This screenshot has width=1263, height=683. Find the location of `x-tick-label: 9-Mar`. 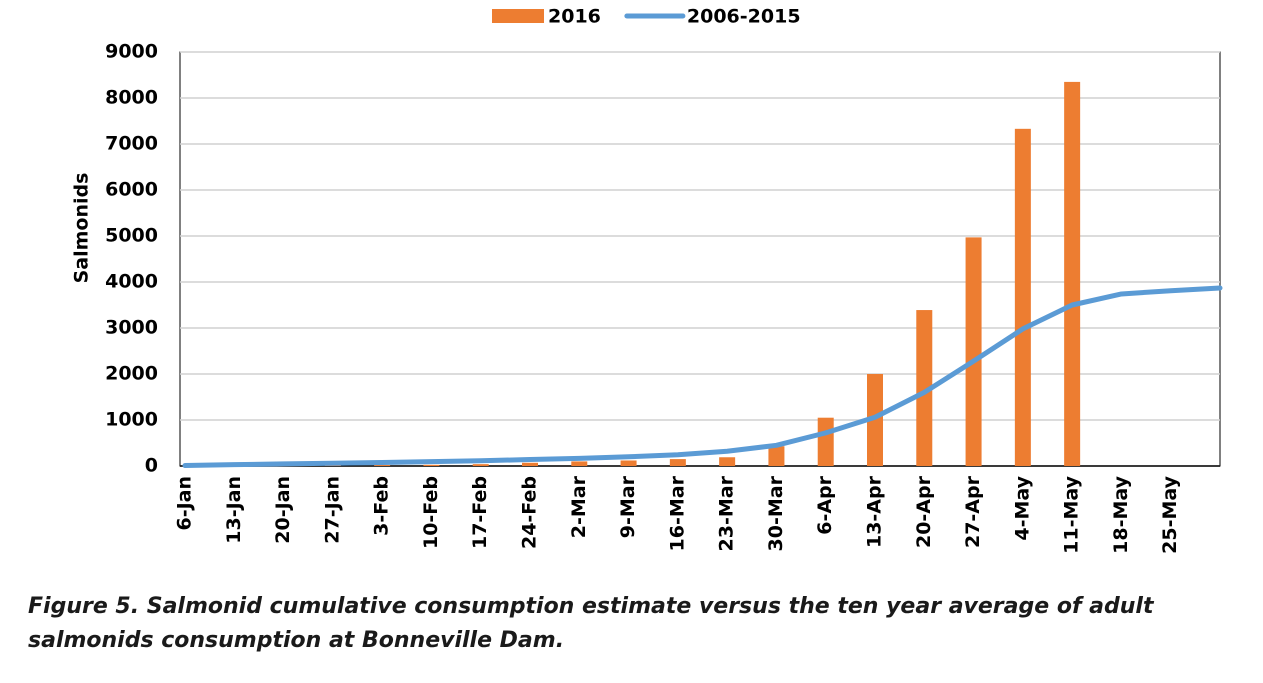

x-tick-label: 9-Mar is located at coordinates (628, 506).